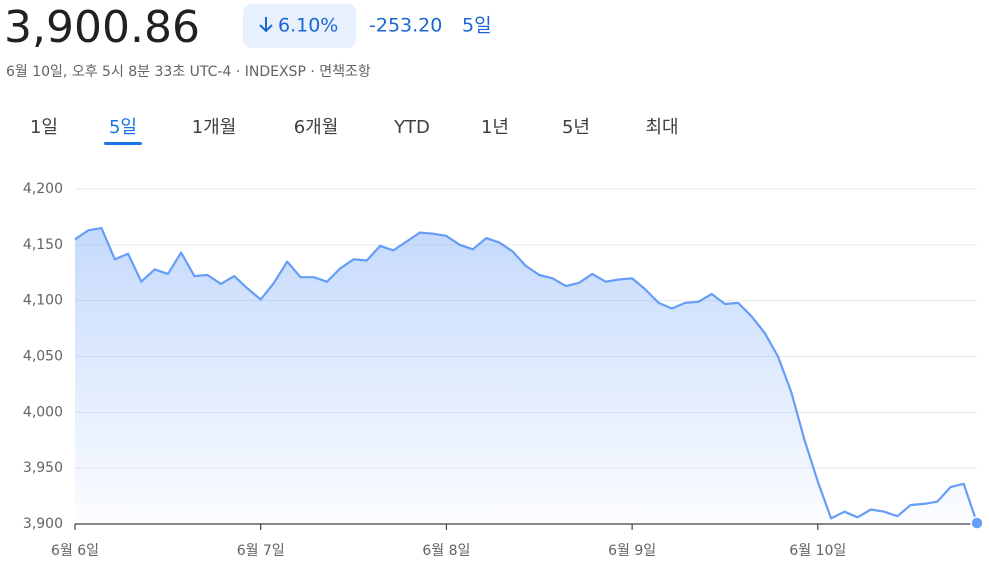  What do you see at coordinates (411, 127) in the screenshot?
I see `range-tab: YTD` at bounding box center [411, 127].